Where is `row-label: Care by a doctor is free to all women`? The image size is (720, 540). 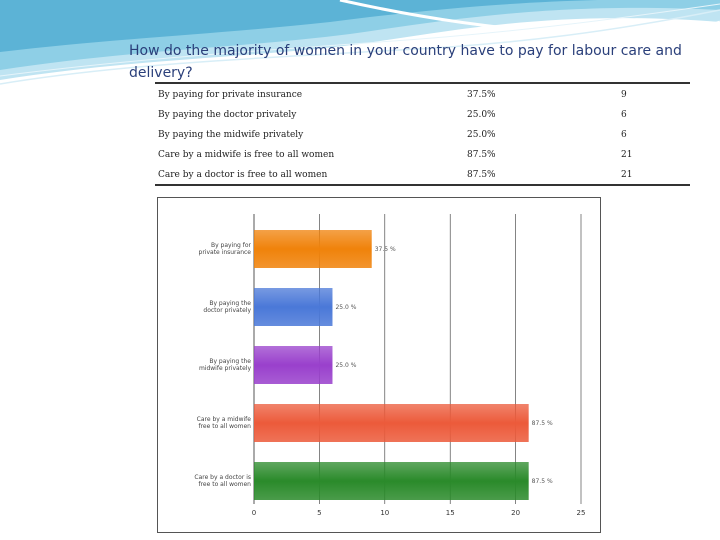
row-label: Care by a doctor is free to all women is located at coordinates (243, 175).